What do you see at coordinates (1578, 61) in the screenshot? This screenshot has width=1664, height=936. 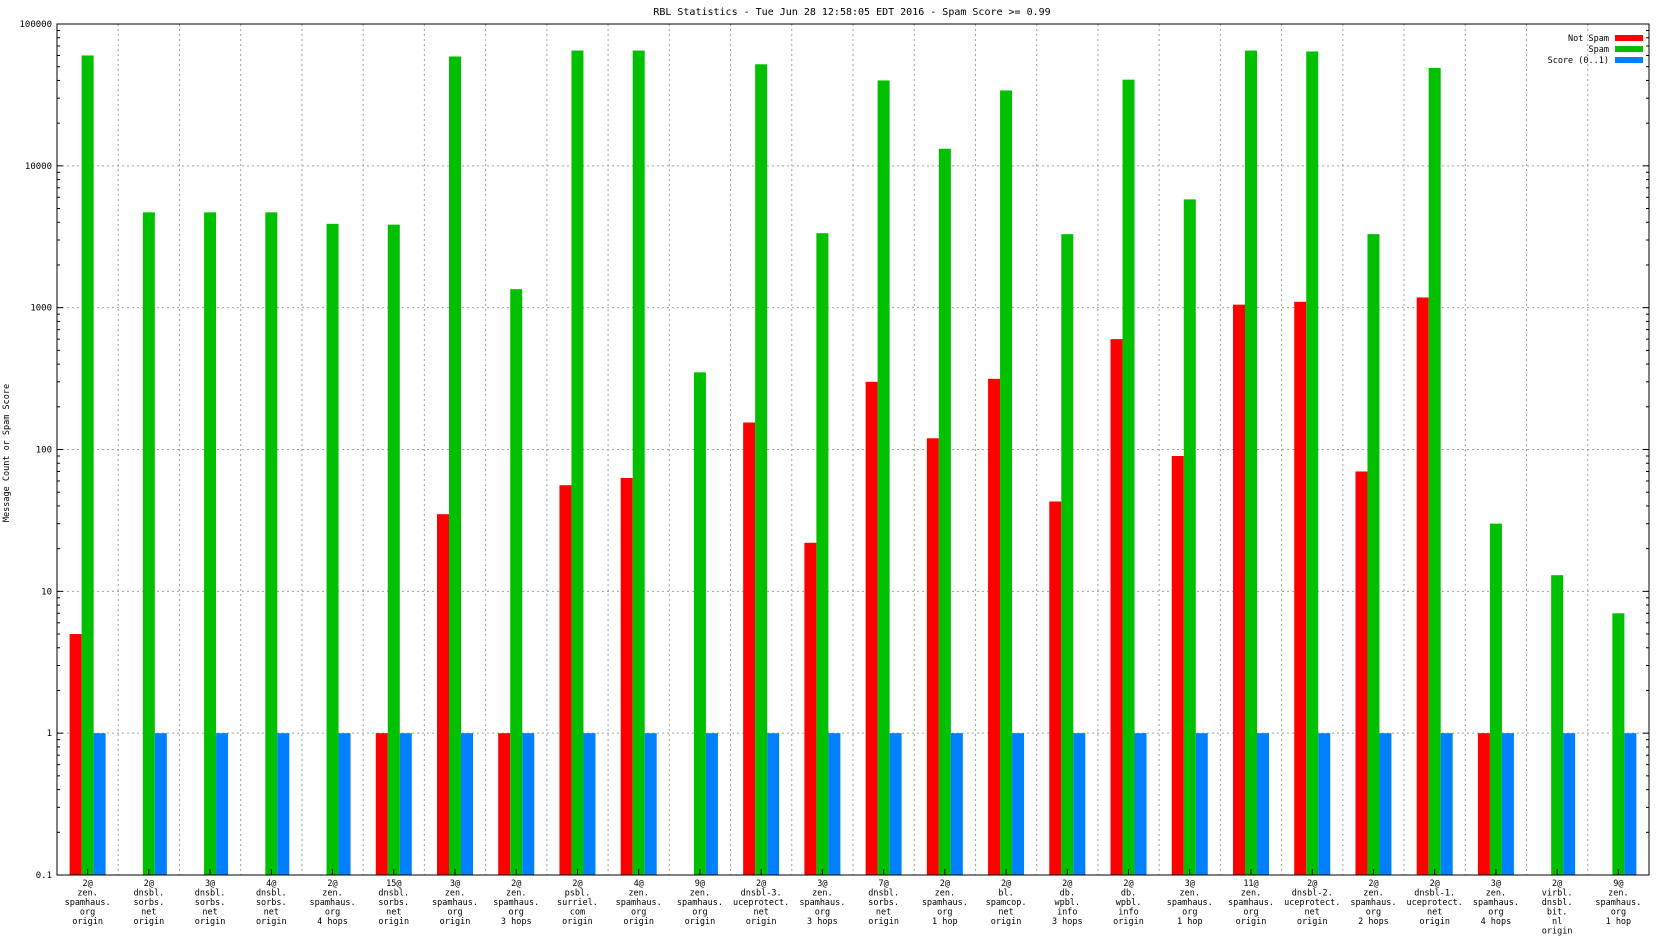 I see `legend-label: Score (0..1)` at bounding box center [1578, 61].